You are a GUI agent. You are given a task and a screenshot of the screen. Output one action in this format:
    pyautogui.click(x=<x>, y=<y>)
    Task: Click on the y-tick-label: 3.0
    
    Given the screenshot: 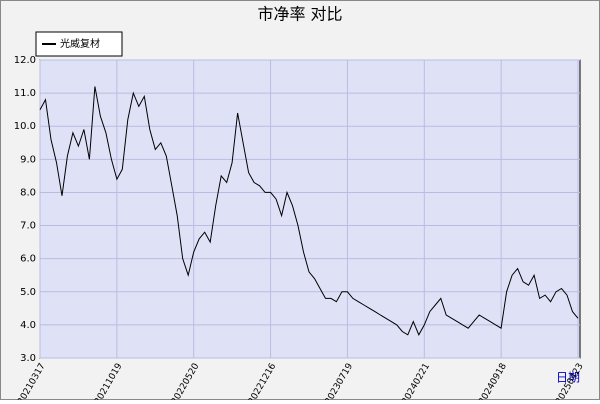 What is the action you would take?
    pyautogui.click(x=28, y=358)
    